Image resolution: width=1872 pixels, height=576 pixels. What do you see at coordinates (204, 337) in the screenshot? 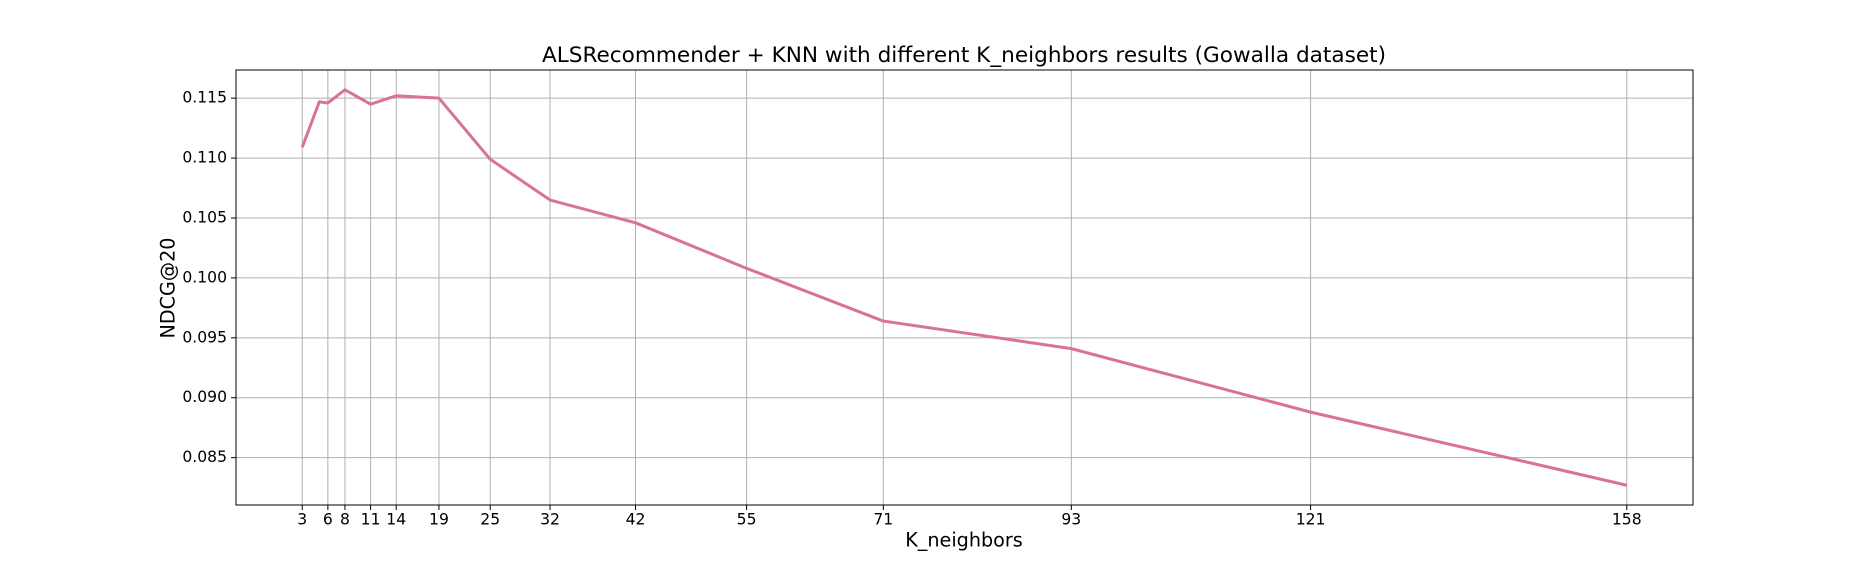
I see `y-tick-label: 0.095` at bounding box center [204, 337].